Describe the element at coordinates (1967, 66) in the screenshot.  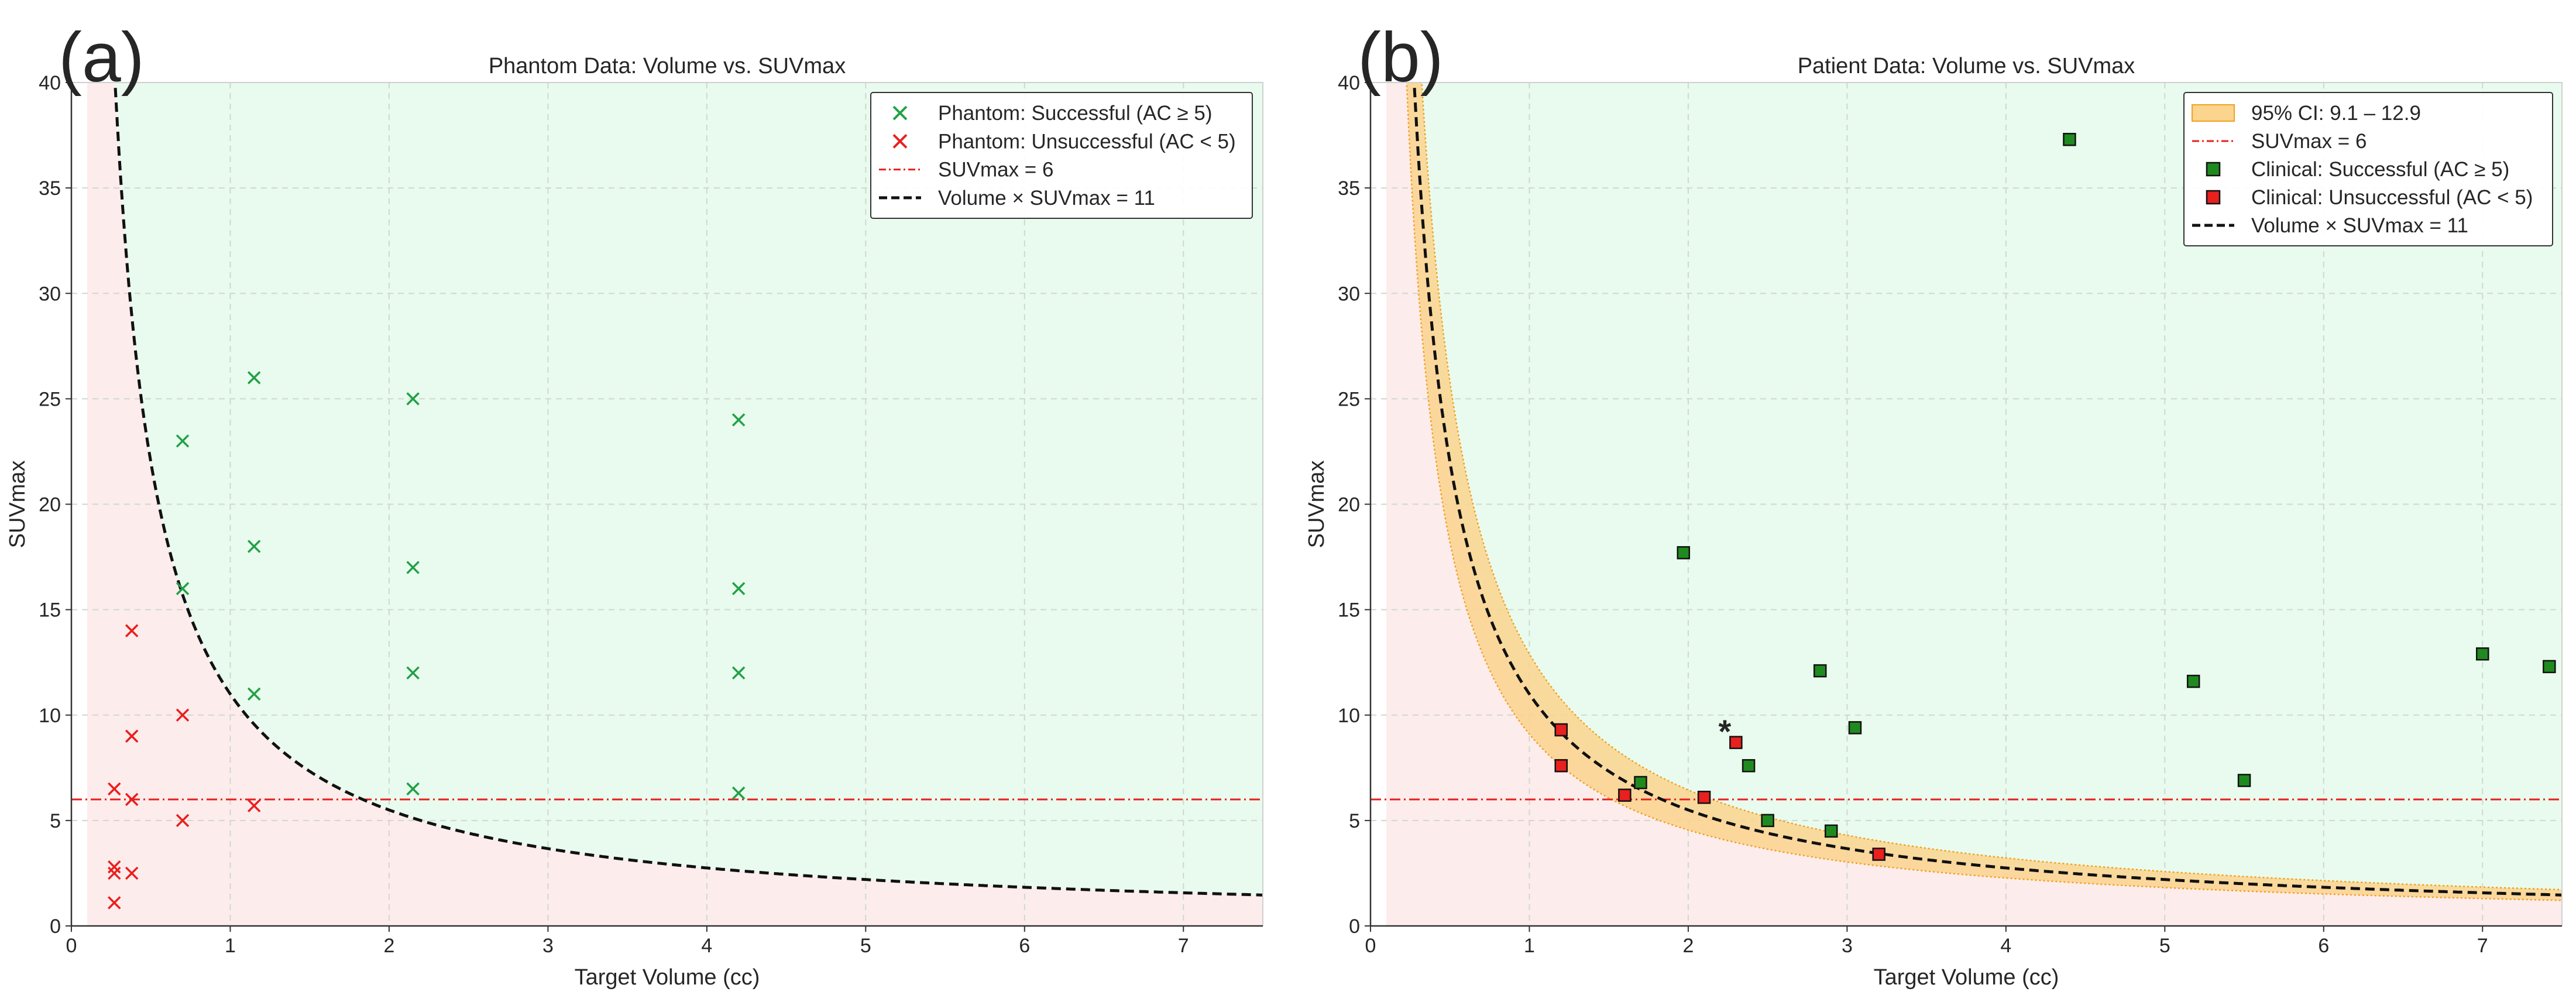
I see `chart-title: Patient Data: Volume vs. SUVmax` at that location.